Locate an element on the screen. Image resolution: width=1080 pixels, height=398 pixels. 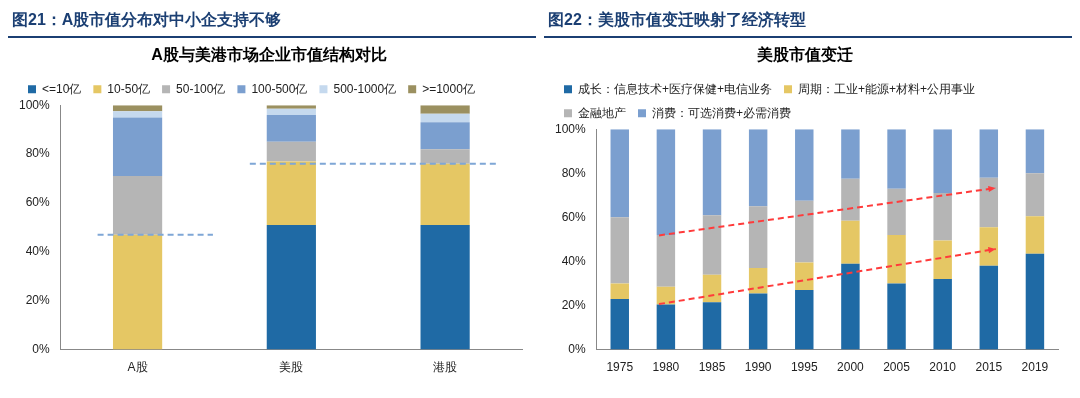
x-tick-label: 2015 is located at coordinates (989, 367).